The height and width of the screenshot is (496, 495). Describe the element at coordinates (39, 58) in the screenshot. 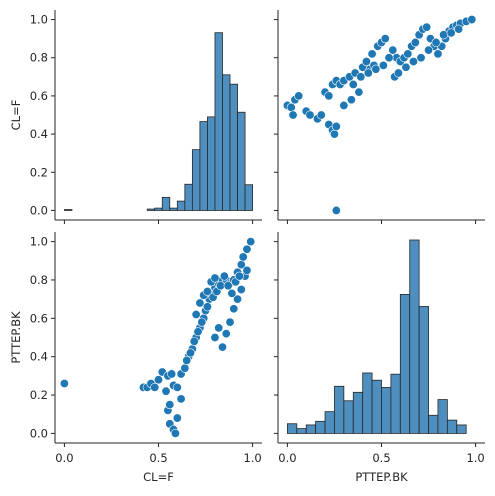

I see `y-tick-label: 0.8` at that location.